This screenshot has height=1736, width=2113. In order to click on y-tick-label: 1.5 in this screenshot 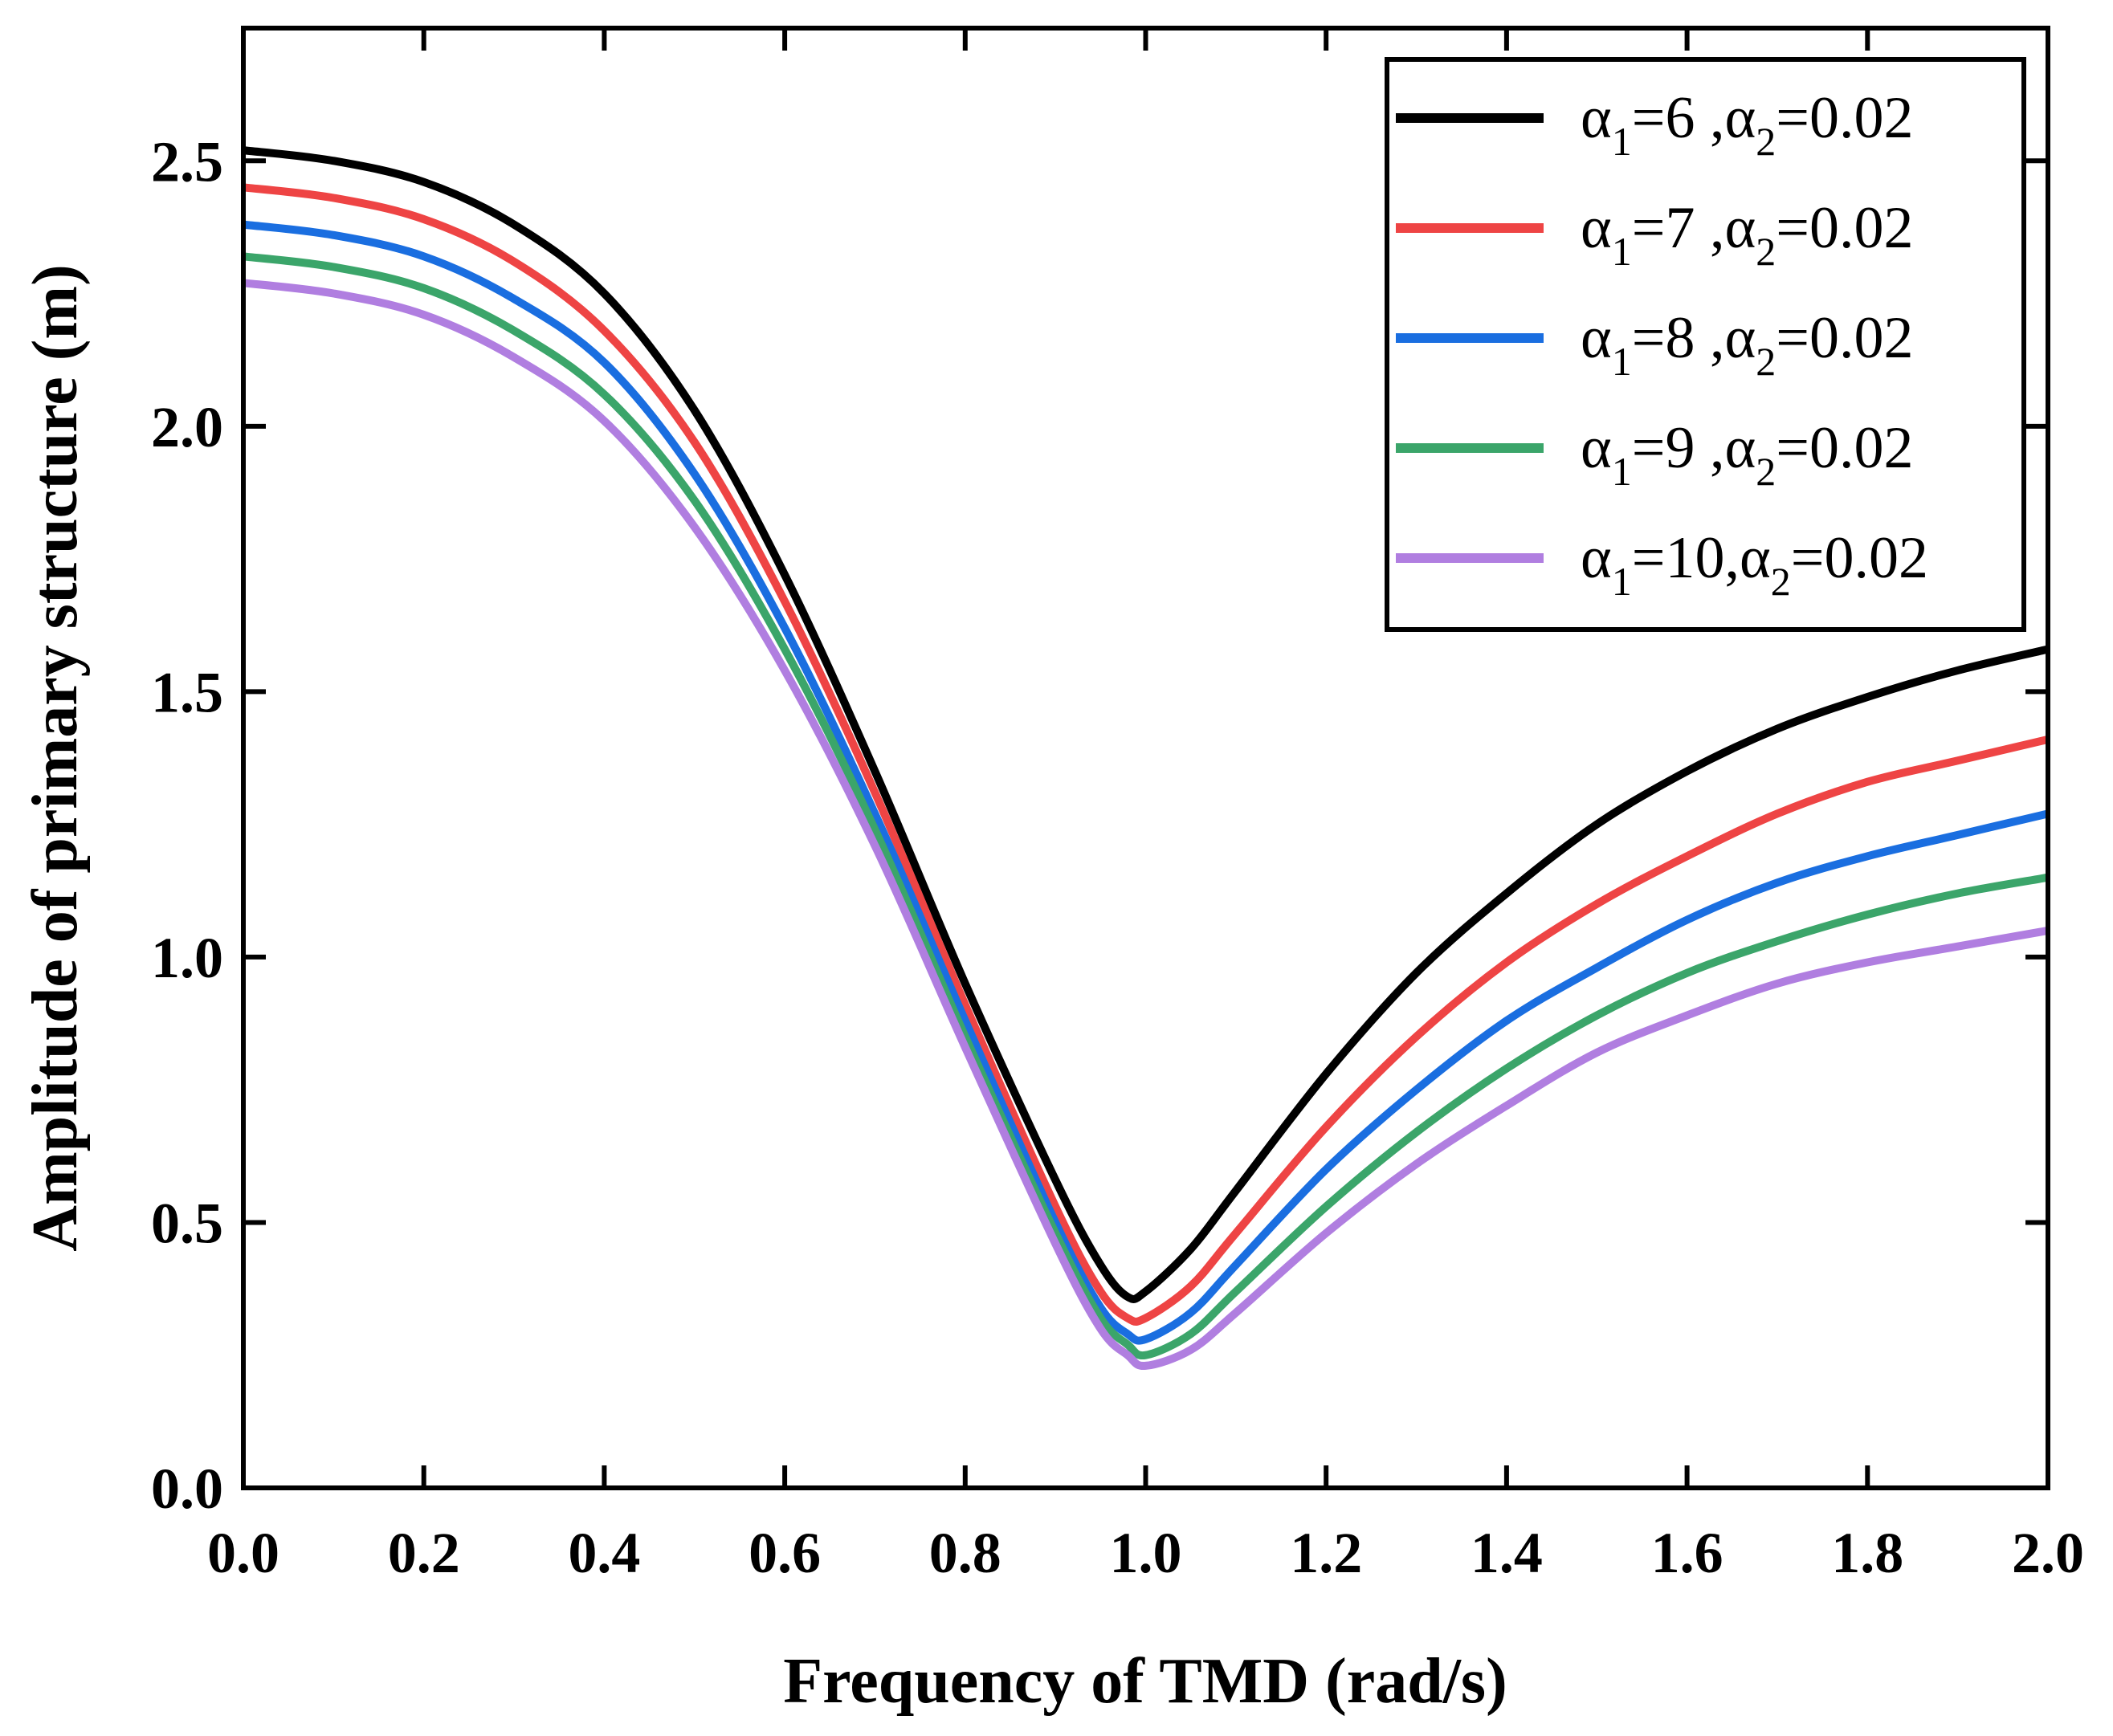, I will do `click(187, 692)`.